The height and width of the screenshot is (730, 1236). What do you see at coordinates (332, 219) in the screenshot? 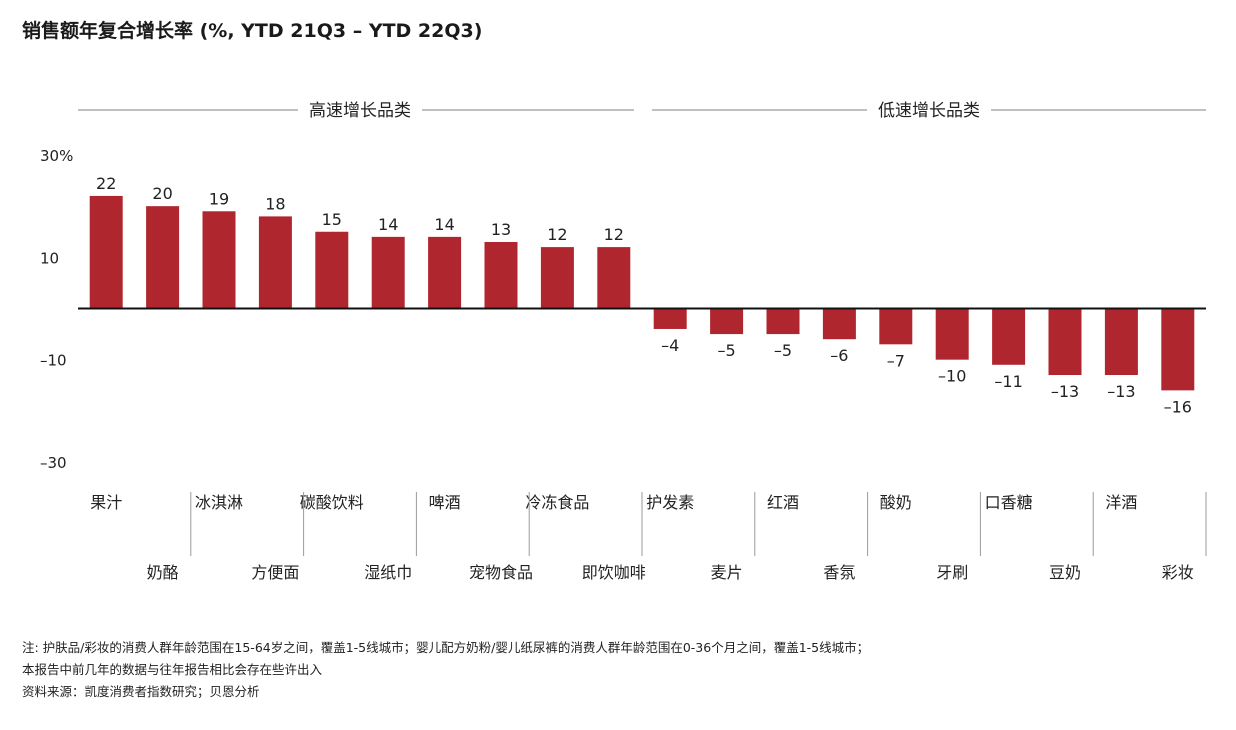
I see `value-label: 15` at bounding box center [332, 219].